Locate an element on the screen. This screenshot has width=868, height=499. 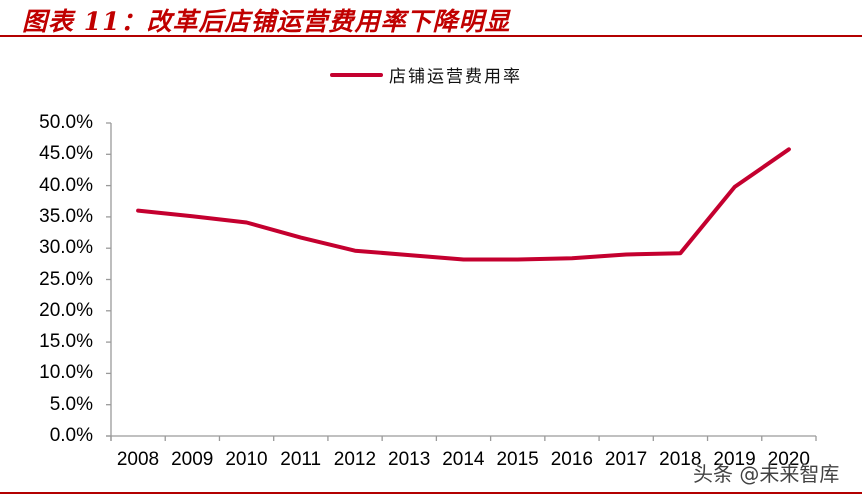
y-tick-label: 15.0% is located at coordinates (66, 342).